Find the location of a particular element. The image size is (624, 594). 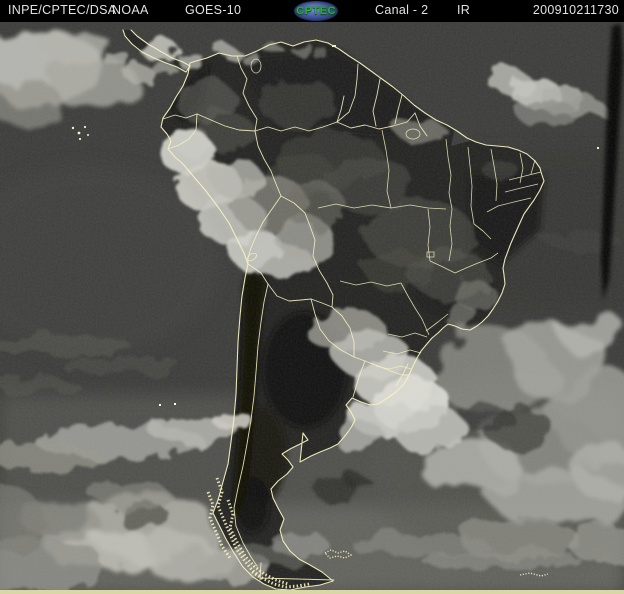

satellite-label: GOES-10 is located at coordinates (213, 10).